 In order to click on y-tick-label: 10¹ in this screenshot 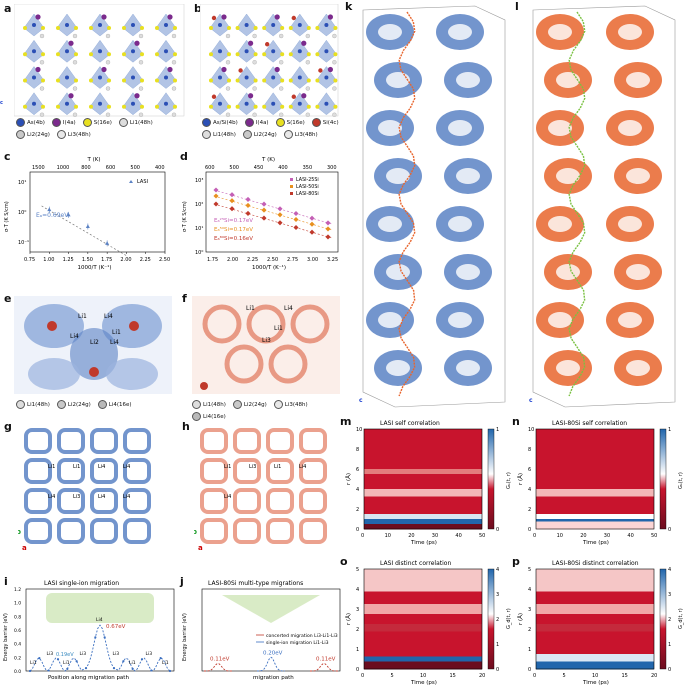, I will do `click(199, 229)`.